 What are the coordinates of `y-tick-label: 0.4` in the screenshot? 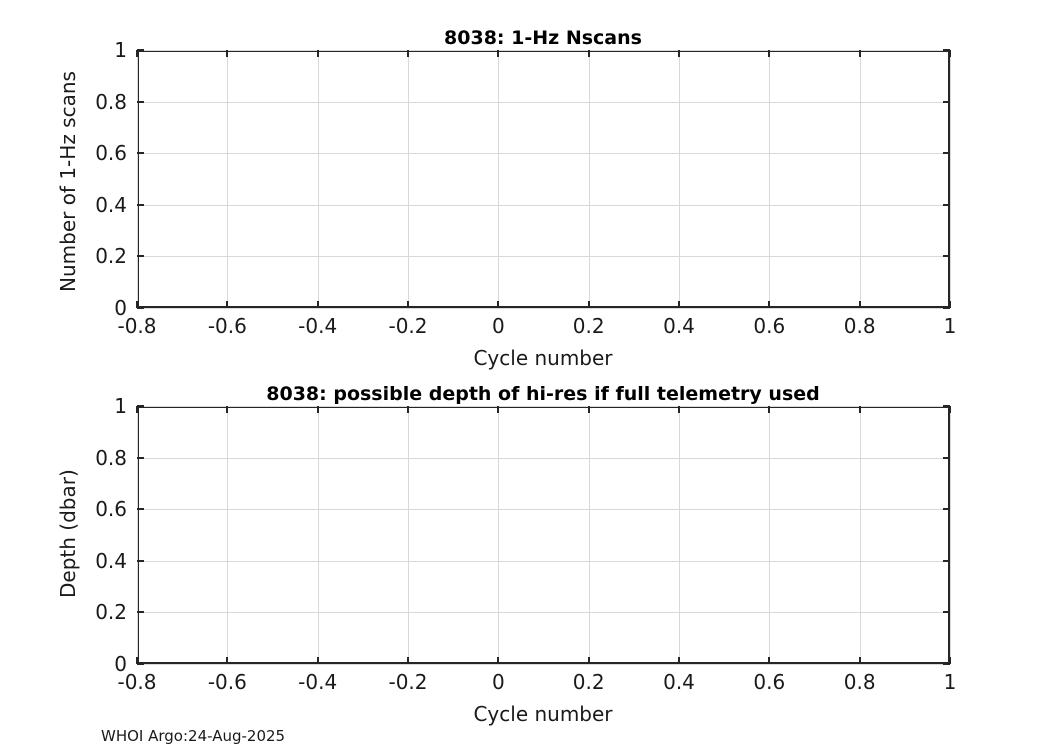 It's located at (111, 204).